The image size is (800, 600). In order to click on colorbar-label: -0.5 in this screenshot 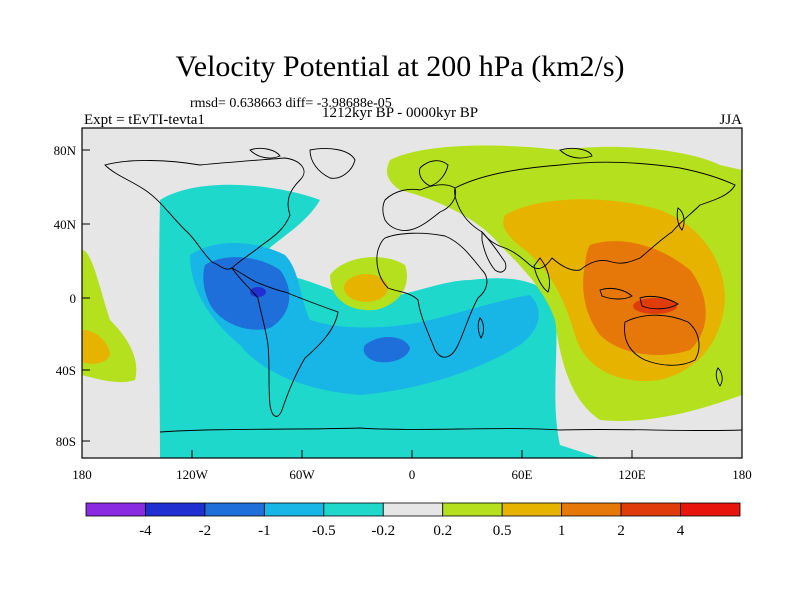, I will do `click(324, 531)`.